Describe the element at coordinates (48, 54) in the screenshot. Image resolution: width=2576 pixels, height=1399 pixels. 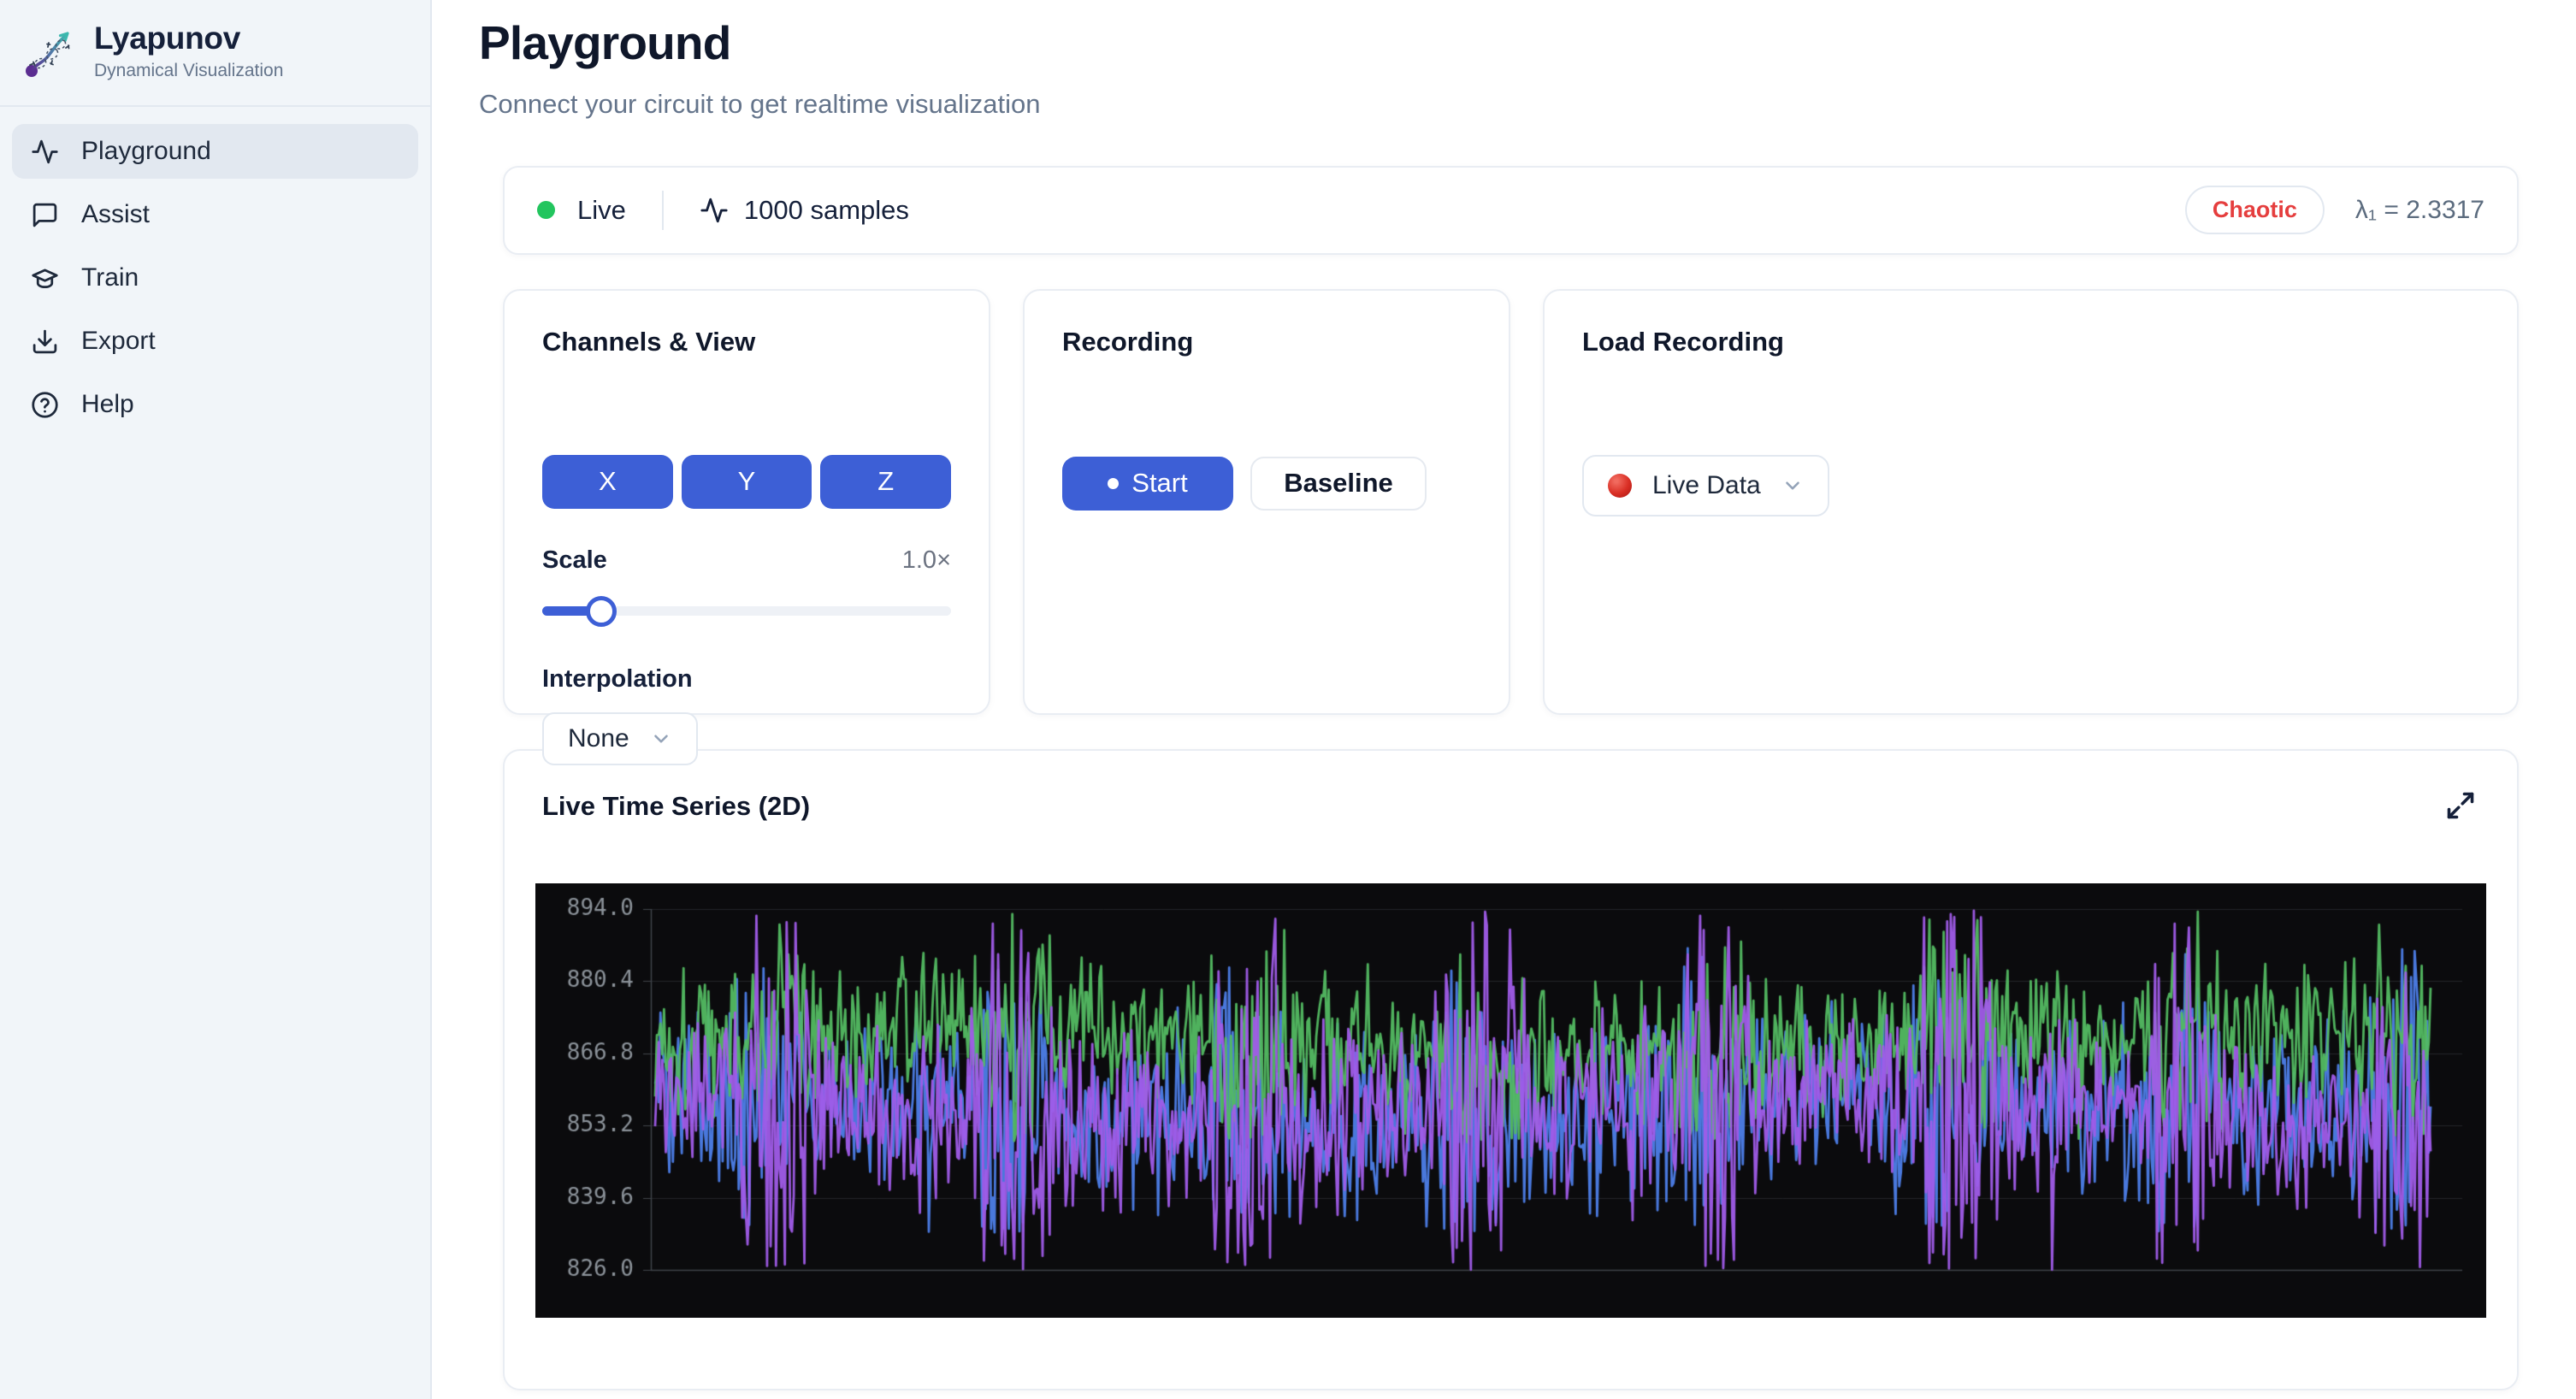
I see `logo-trajectory-icon` at that location.